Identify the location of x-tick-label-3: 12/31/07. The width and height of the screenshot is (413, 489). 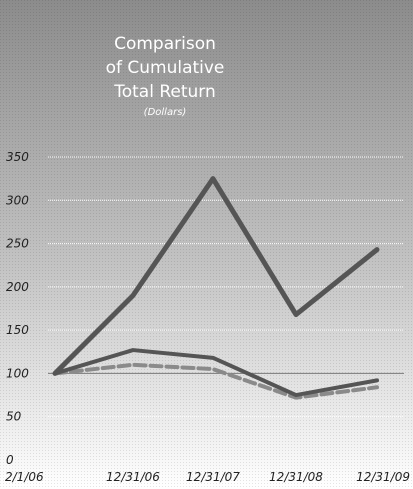
(213, 477).